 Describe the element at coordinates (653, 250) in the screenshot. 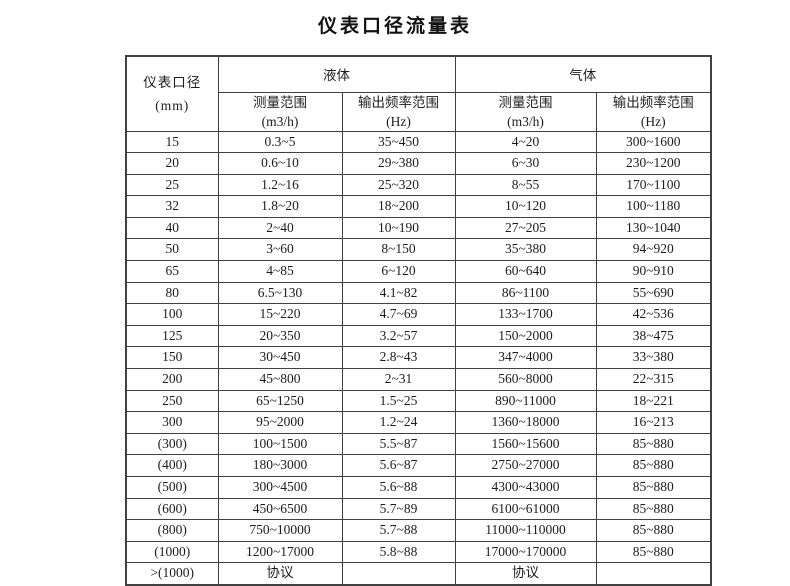

I see `cell-gas-freq: 94~920` at that location.